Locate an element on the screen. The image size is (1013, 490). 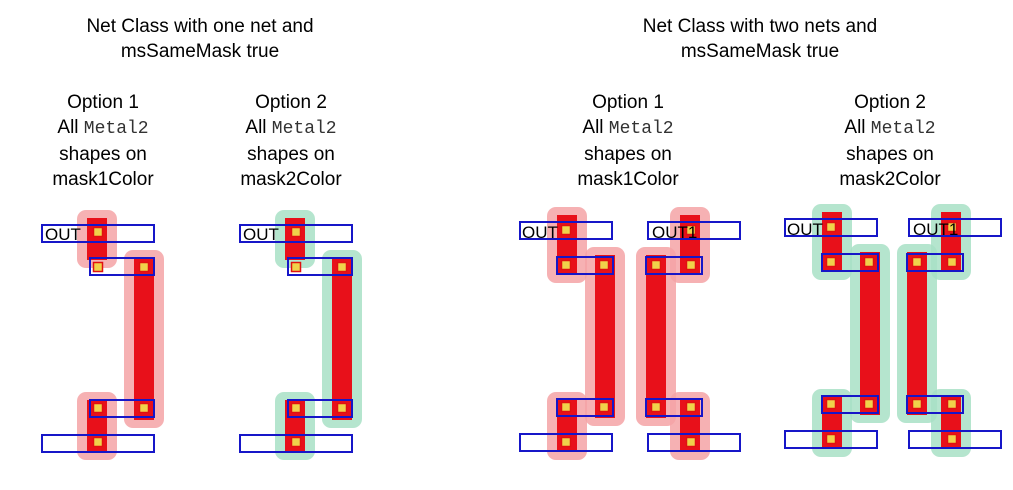
section-2-heading-line2: msSameMask true is located at coordinates (760, 51).